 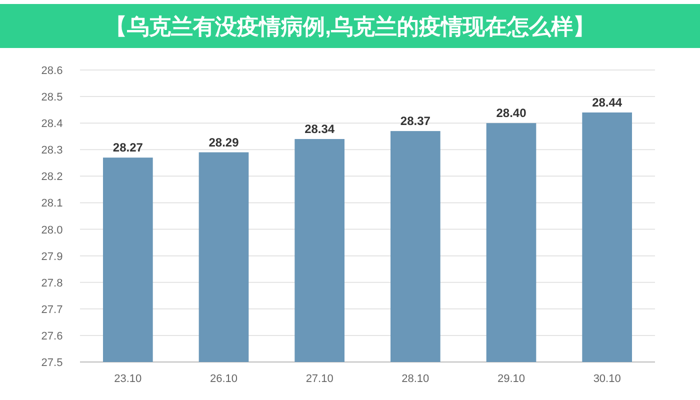 What do you see at coordinates (52, 310) in the screenshot?
I see `y-tick-label: 27.7` at bounding box center [52, 310].